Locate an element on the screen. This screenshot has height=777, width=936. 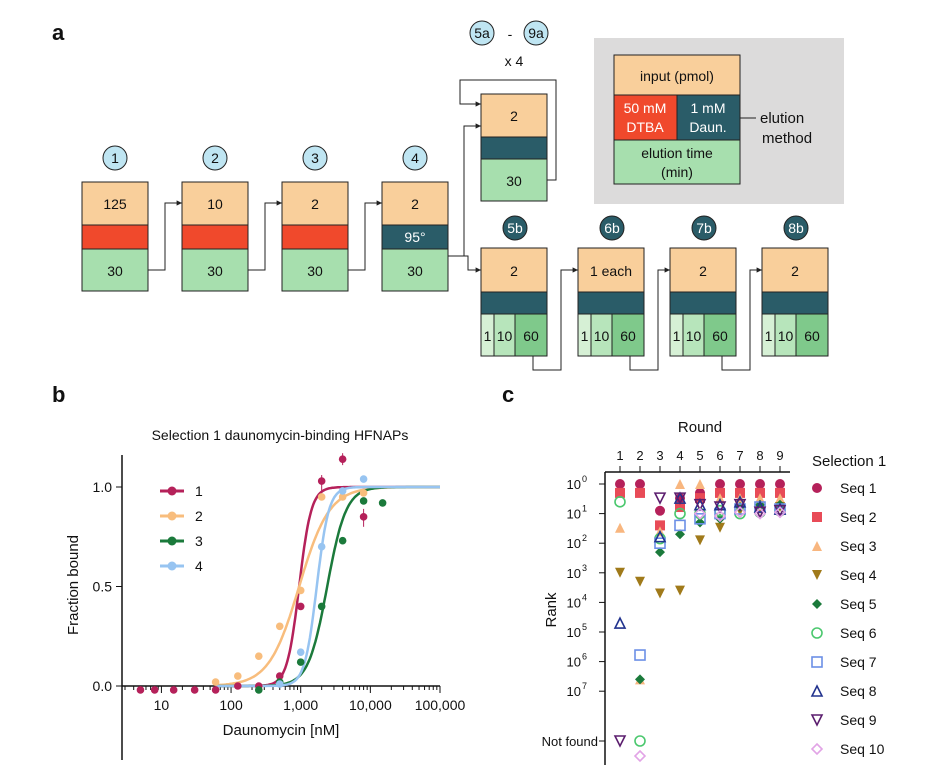
legend-dtba-label: DTBA is located at coordinates (645, 127).